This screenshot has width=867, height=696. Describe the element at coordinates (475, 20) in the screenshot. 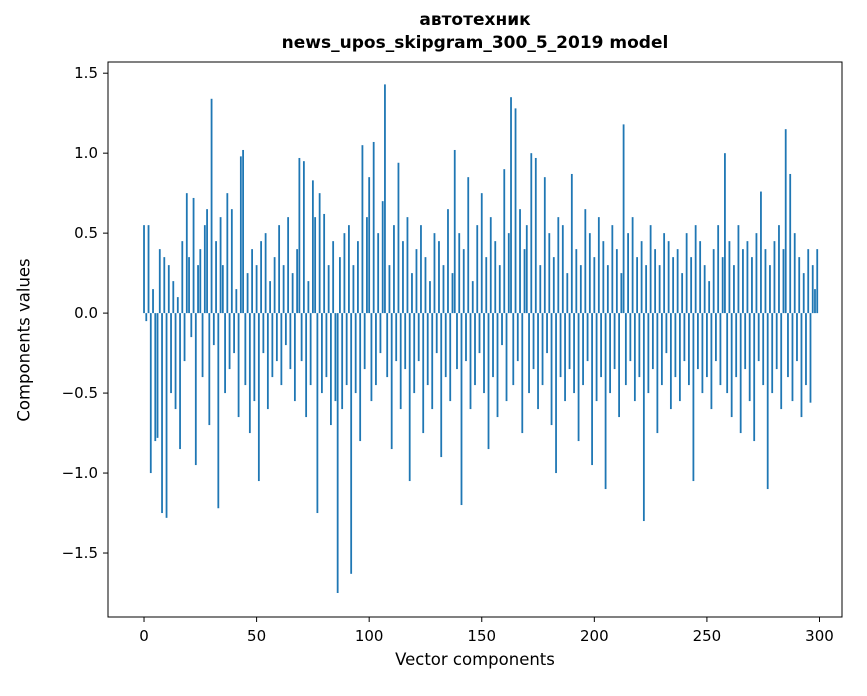

I see `chart-title-line1: автотехник` at that location.